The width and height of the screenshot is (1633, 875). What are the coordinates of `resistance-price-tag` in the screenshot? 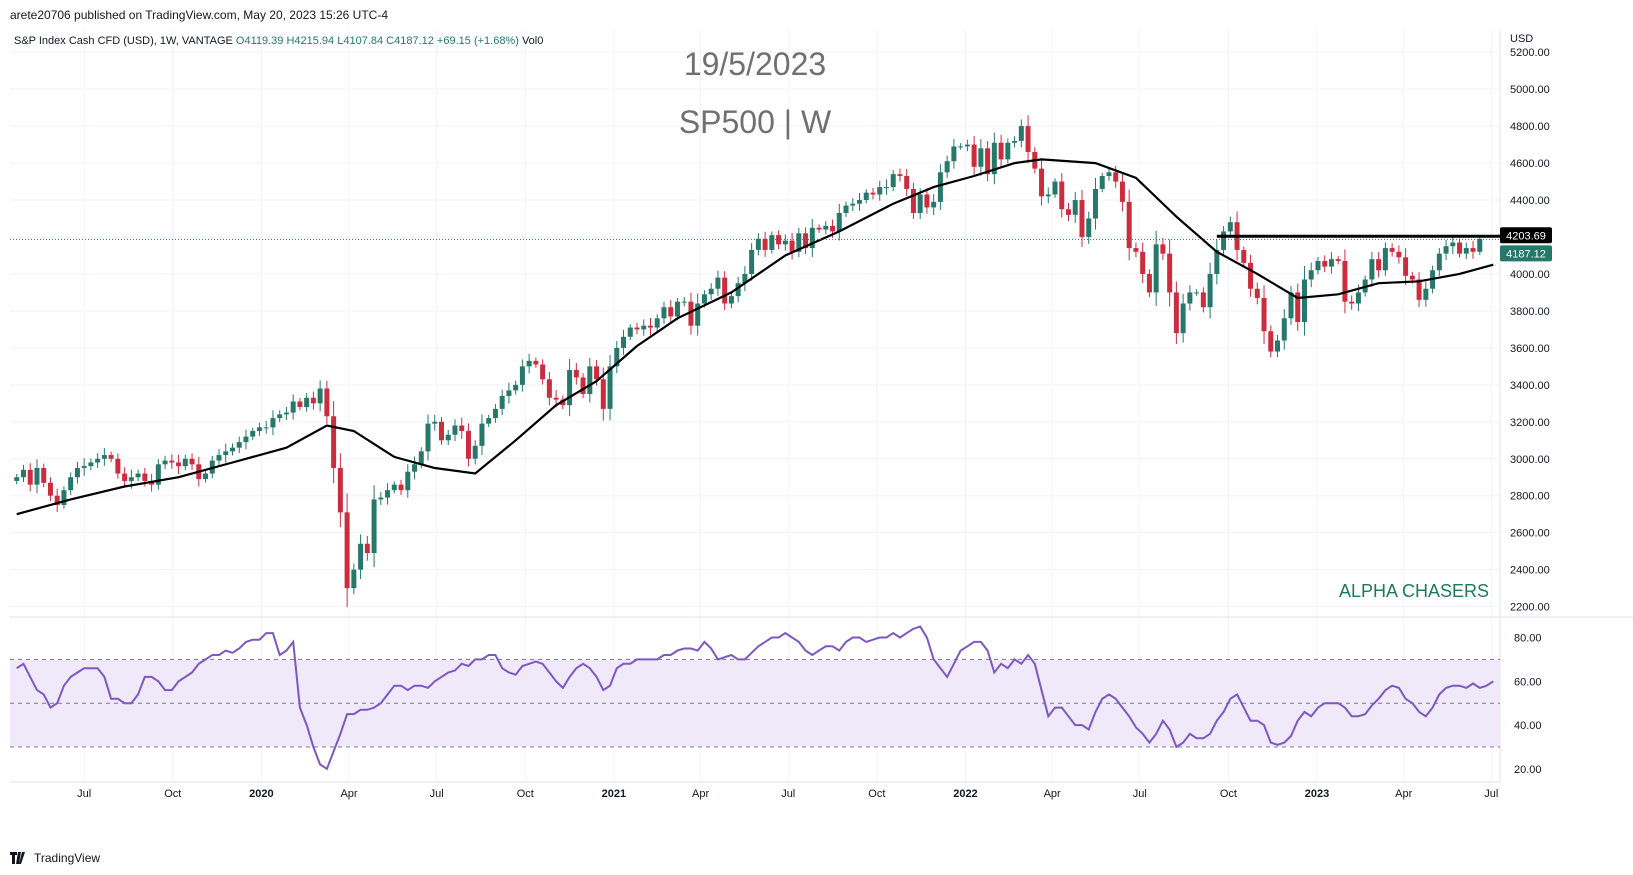 It's located at (1526, 235).